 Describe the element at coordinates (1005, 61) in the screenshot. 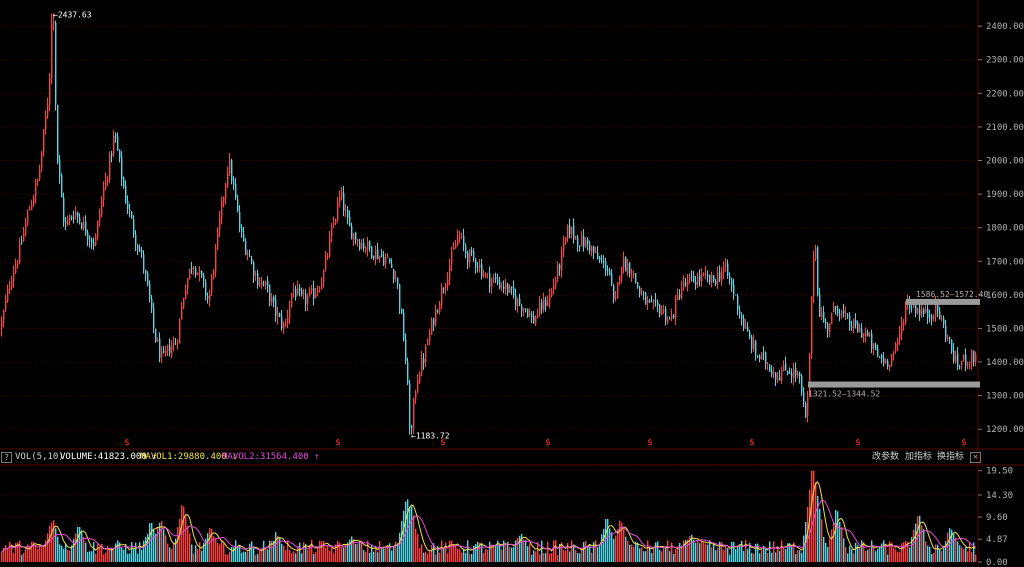

I see `price-tick-label: 2300.00` at that location.